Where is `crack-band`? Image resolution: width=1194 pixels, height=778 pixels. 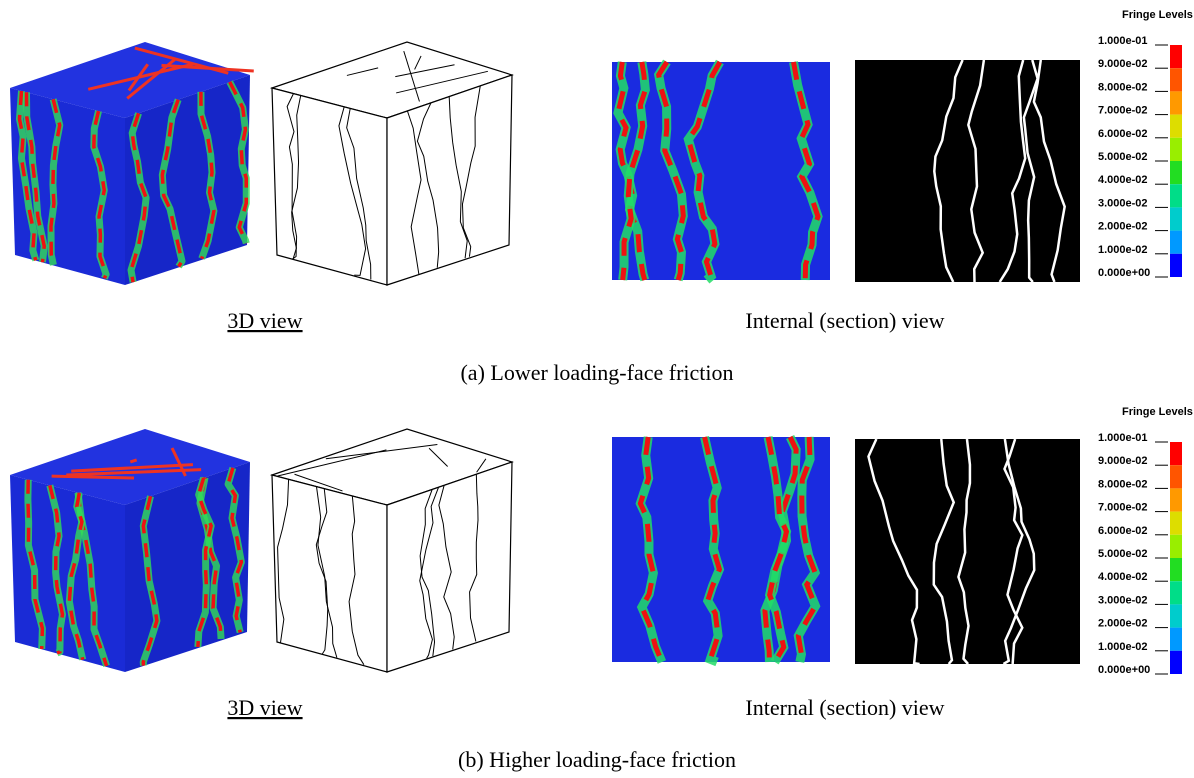
crack-band is located at coordinates (670, 170).